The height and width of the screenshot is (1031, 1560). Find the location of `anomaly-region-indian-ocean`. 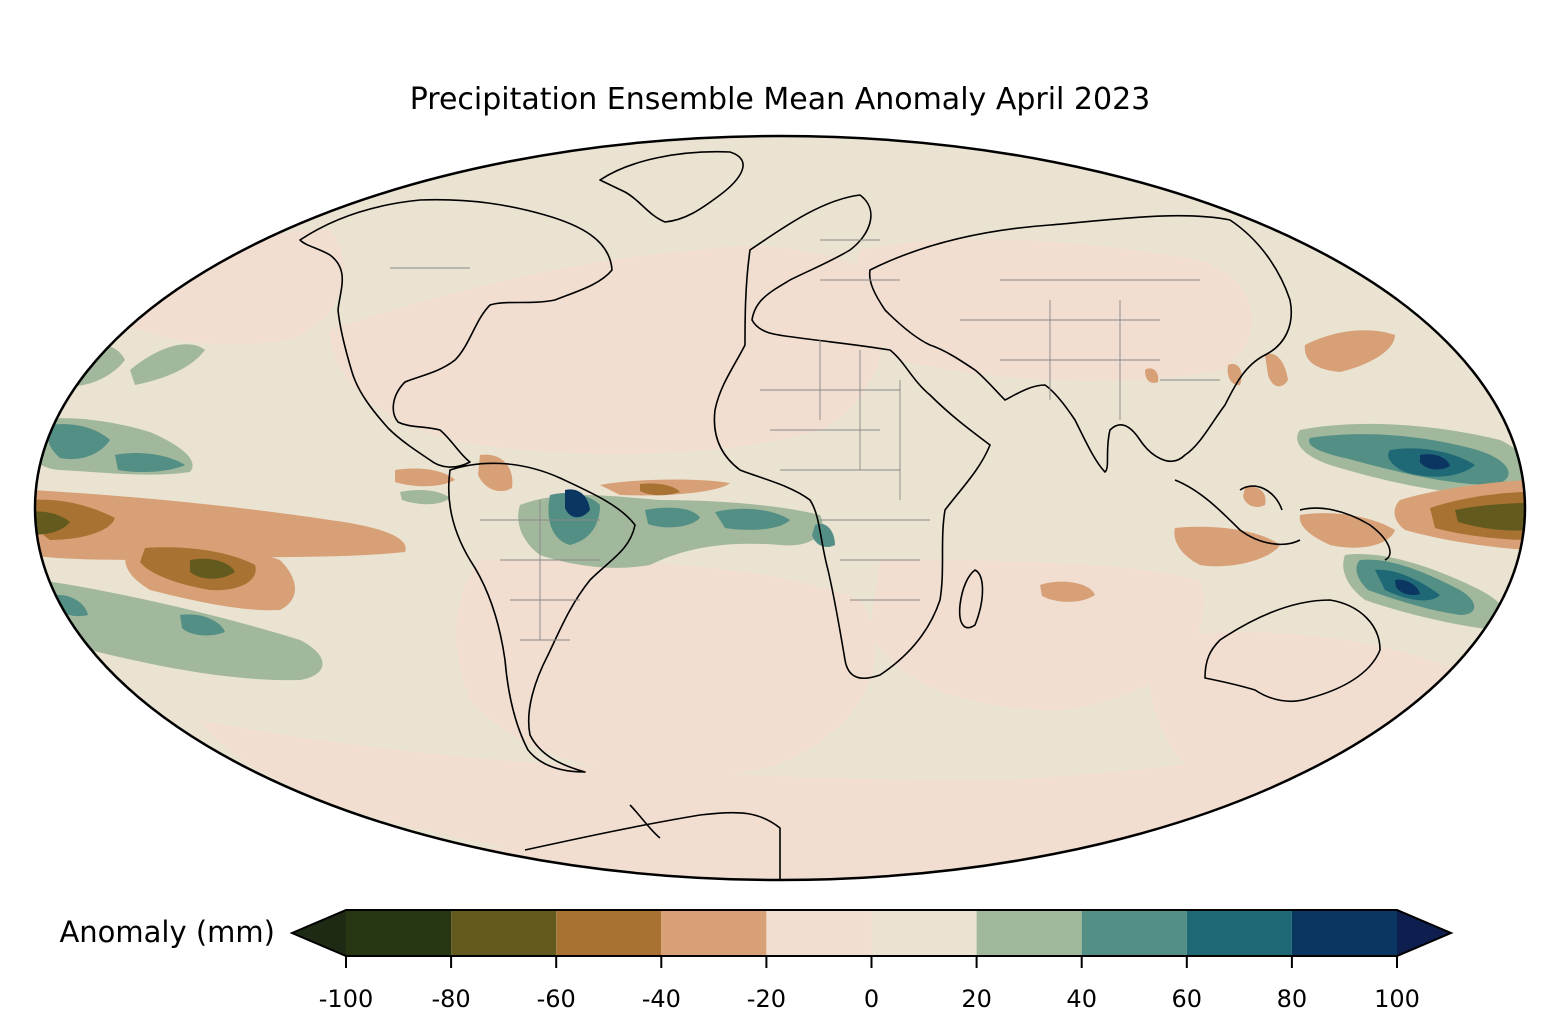

anomaly-region-indian-ocean is located at coordinates (1037, 635).